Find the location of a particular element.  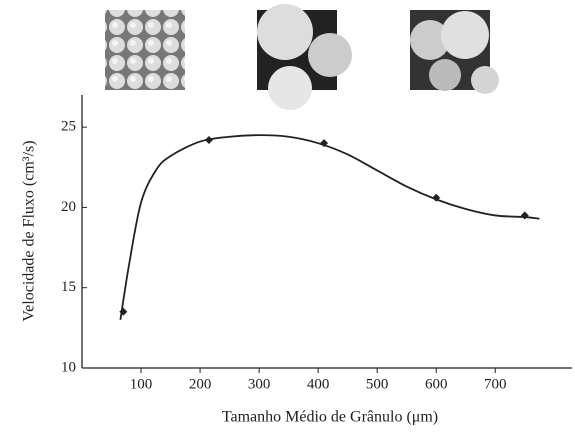

micrograph-medium is located at coordinates (454, 52).